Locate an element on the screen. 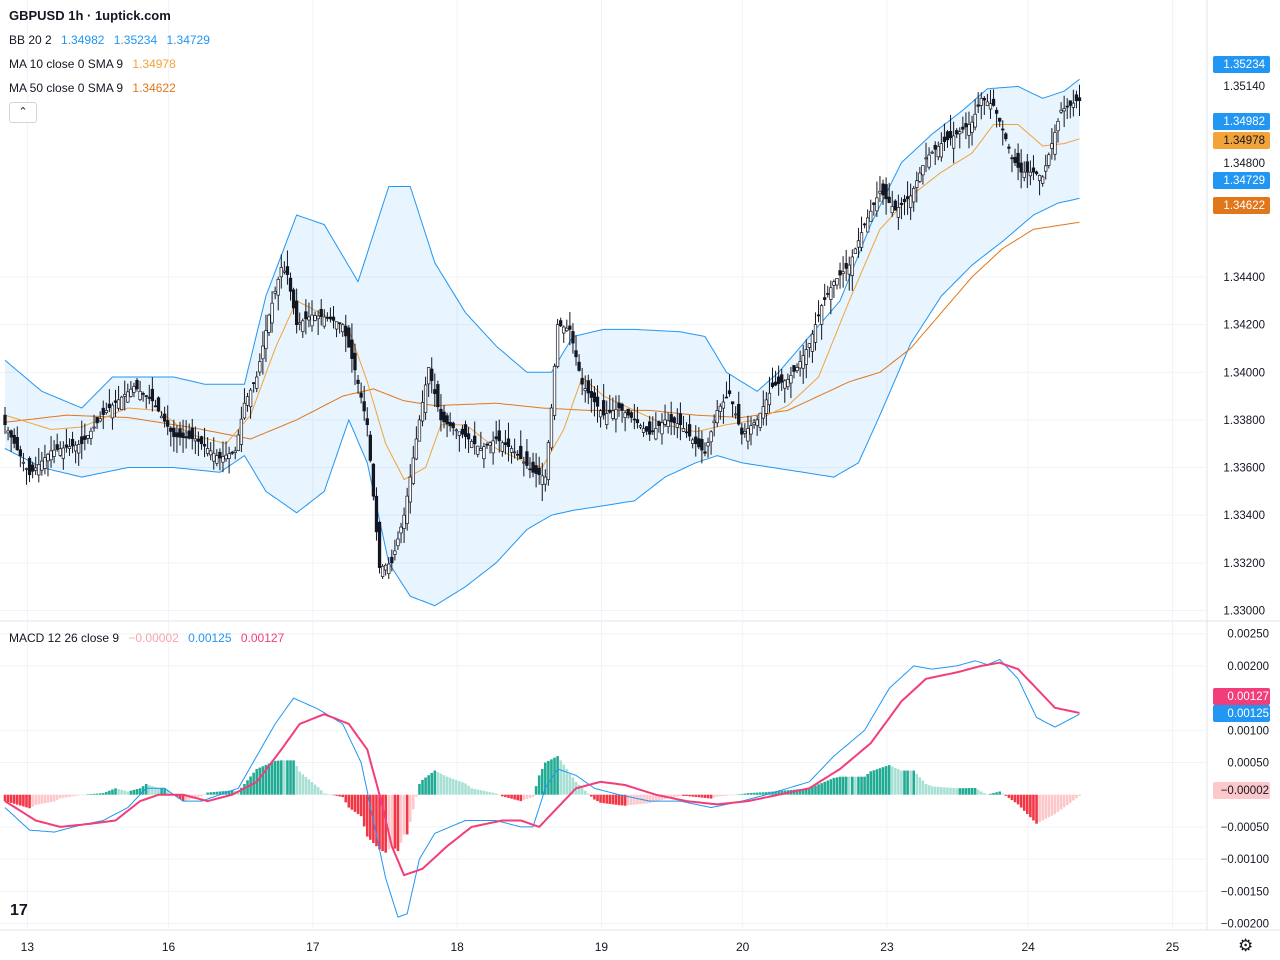  tradingview-logo-icon: 17 is located at coordinates (19, 910).